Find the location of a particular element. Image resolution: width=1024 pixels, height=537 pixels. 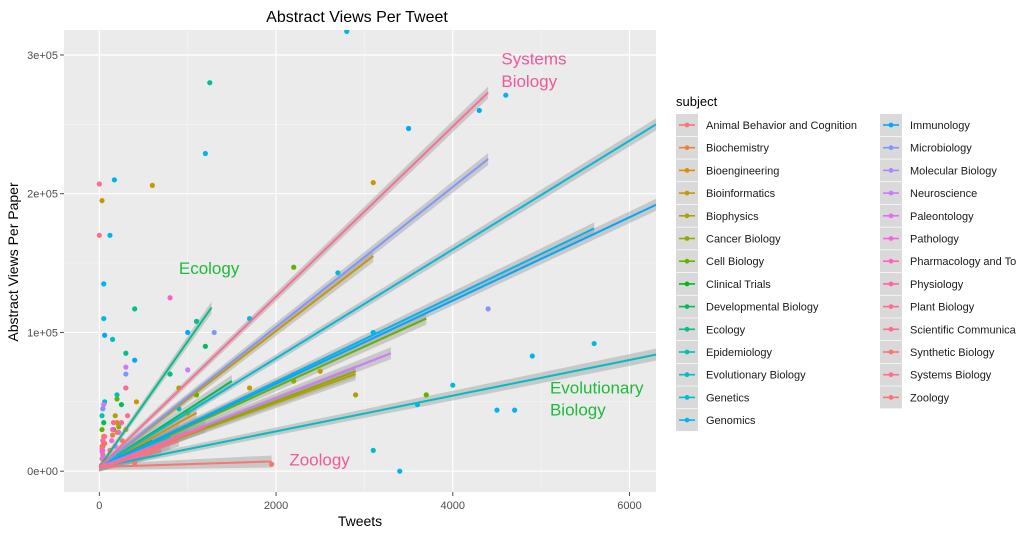

y-tick-label: 1e+05 is located at coordinates (42, 333).